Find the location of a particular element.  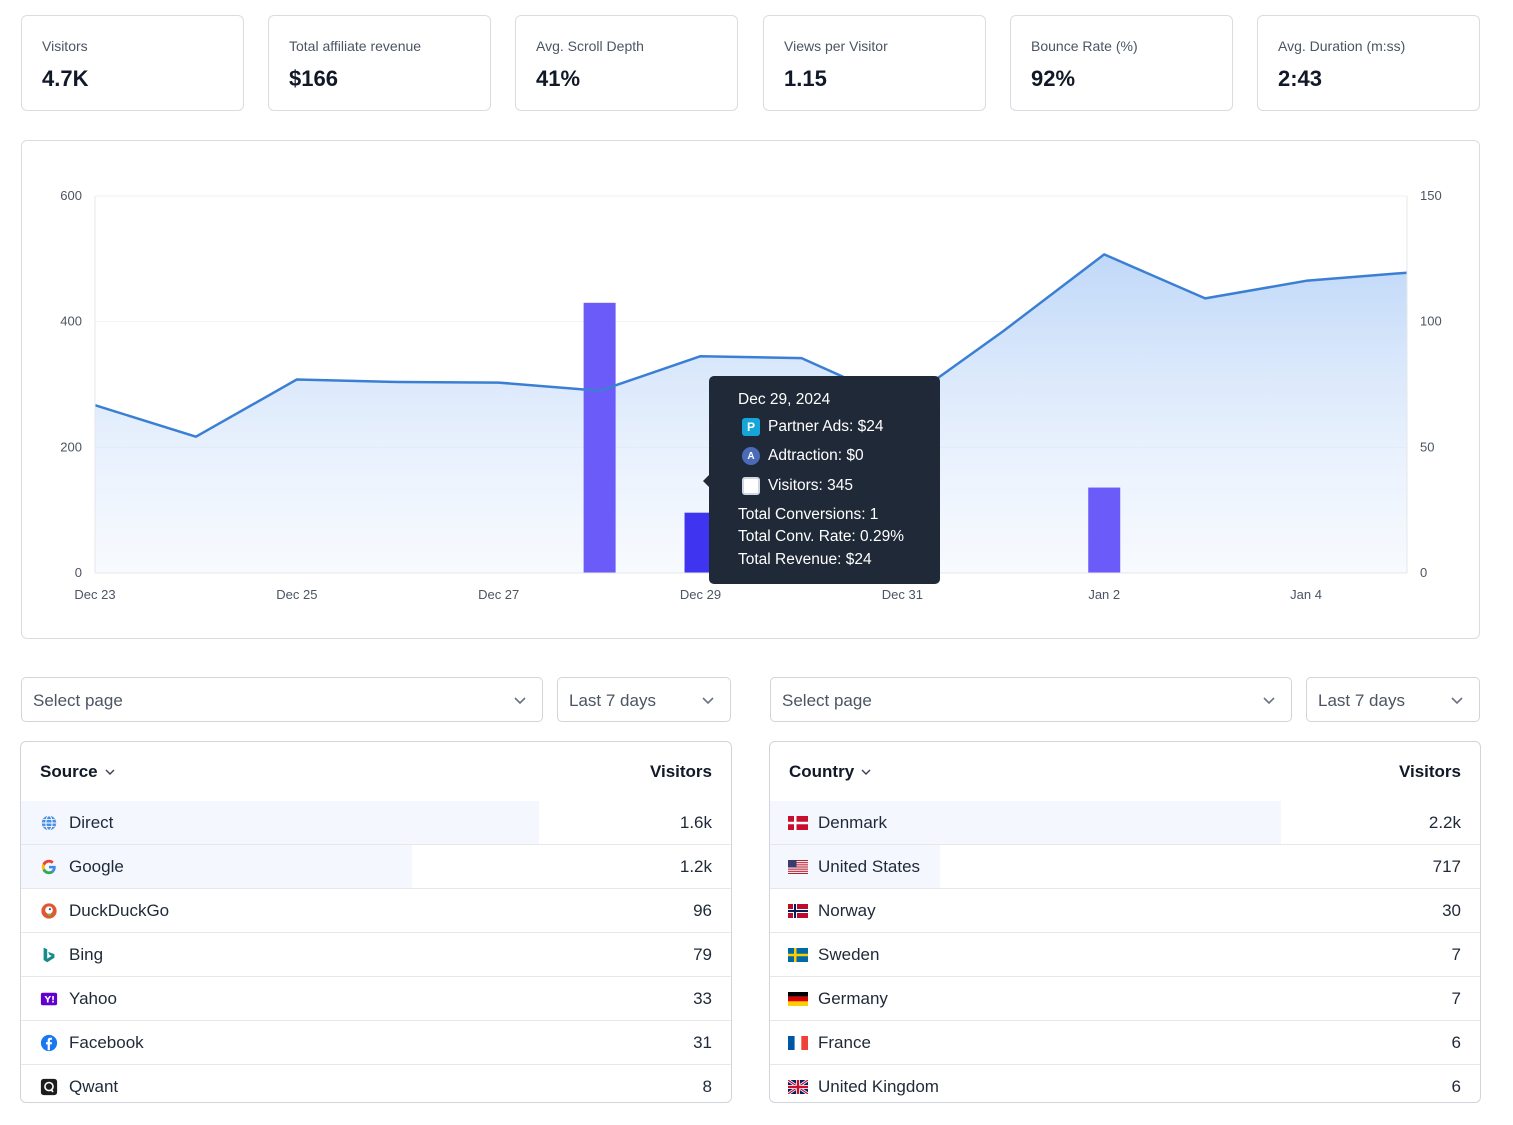

x-tick-label: Jan 2 is located at coordinates (1104, 594).